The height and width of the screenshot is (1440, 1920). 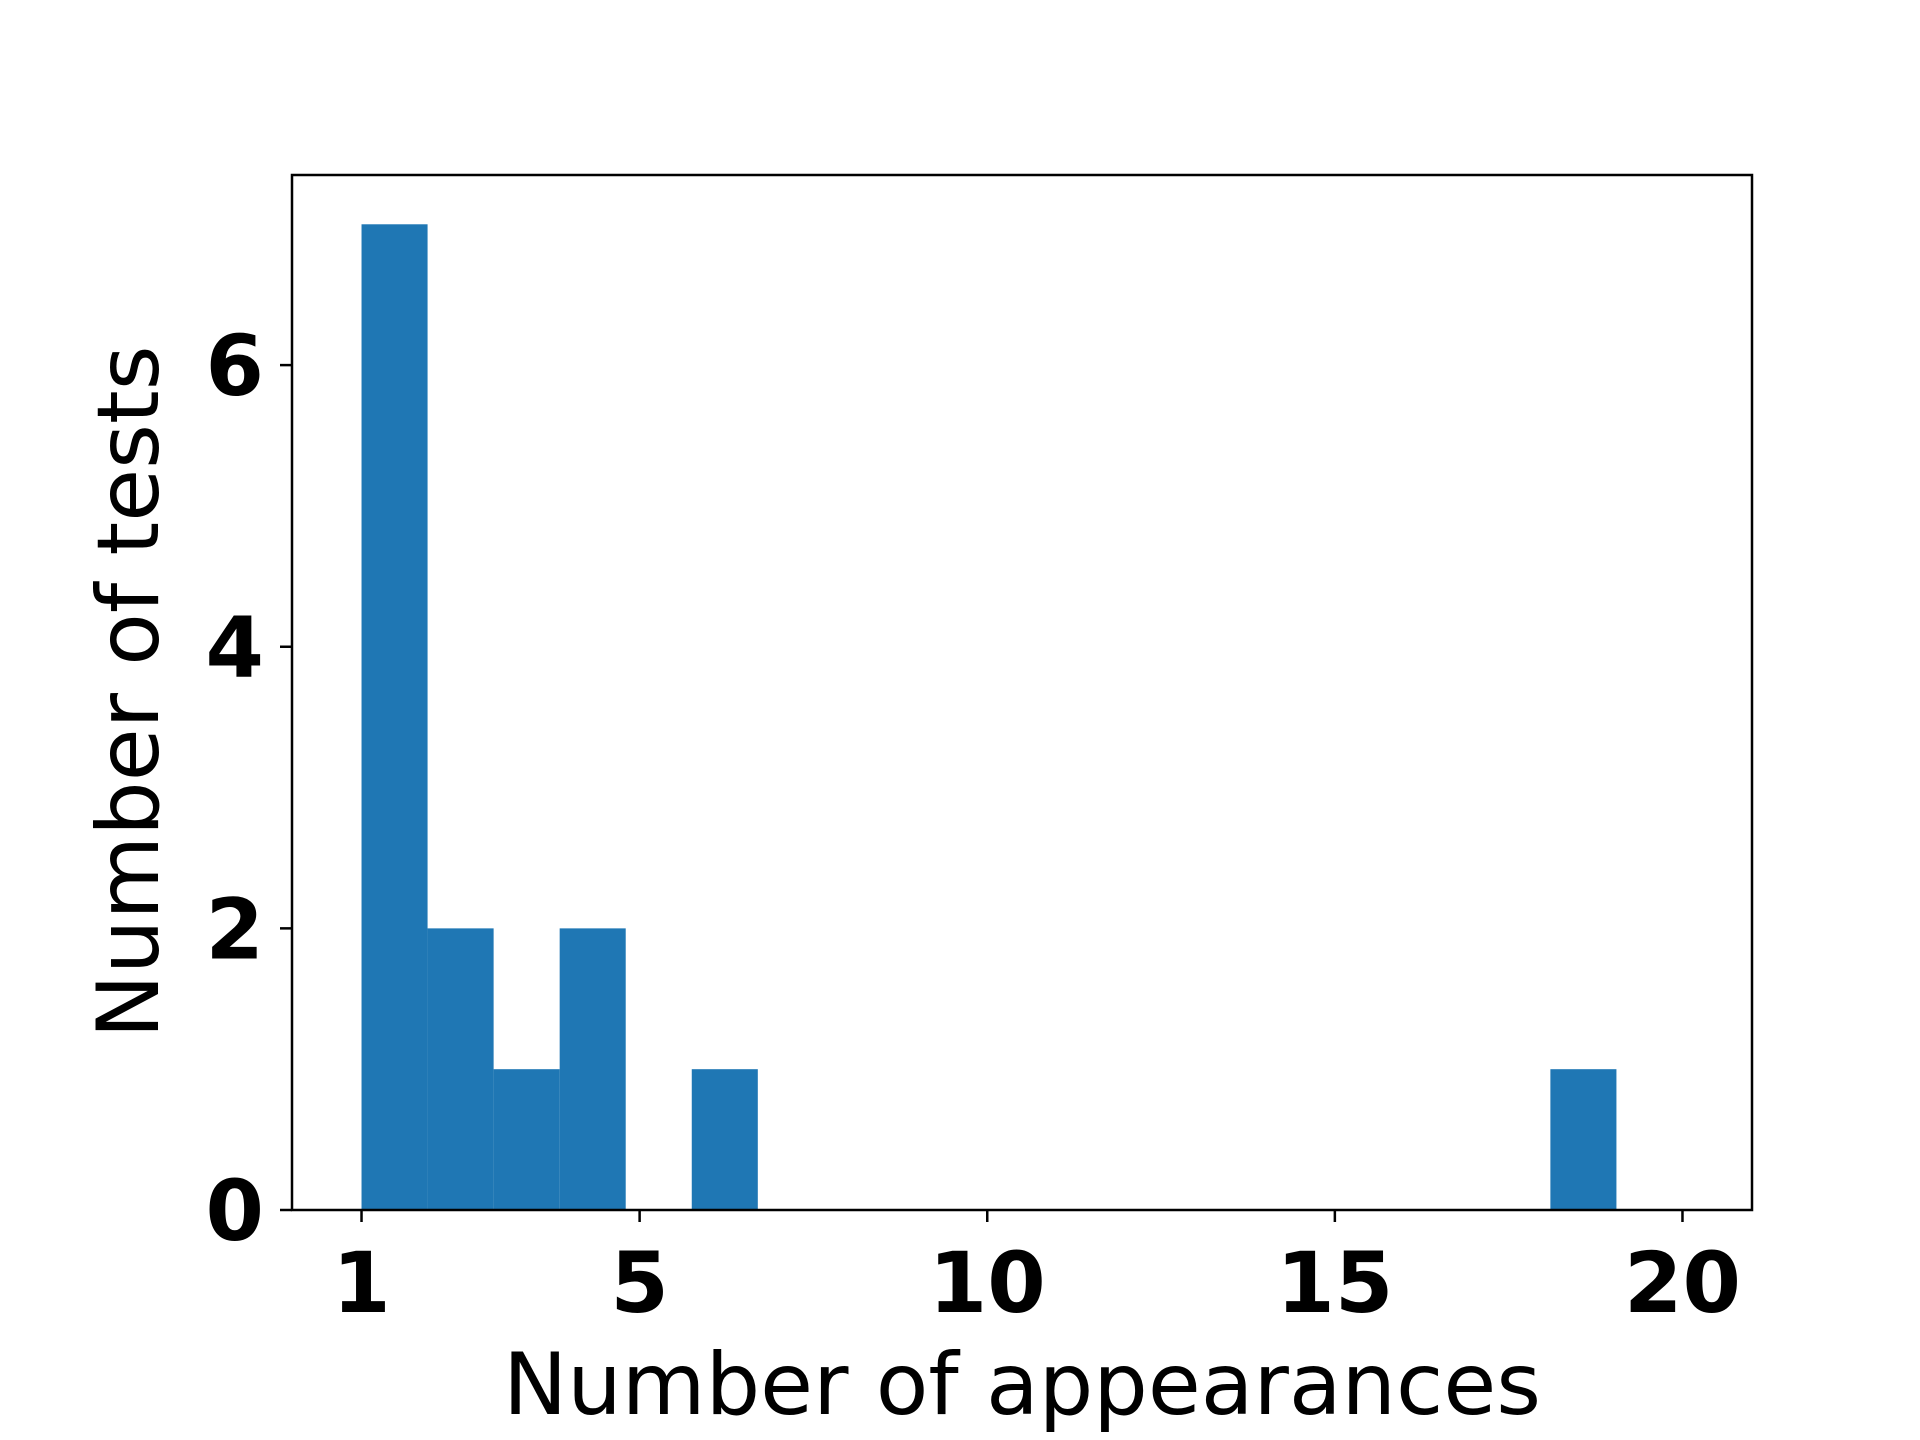 I want to click on x-tick-label: 1, so click(x=361, y=1283).